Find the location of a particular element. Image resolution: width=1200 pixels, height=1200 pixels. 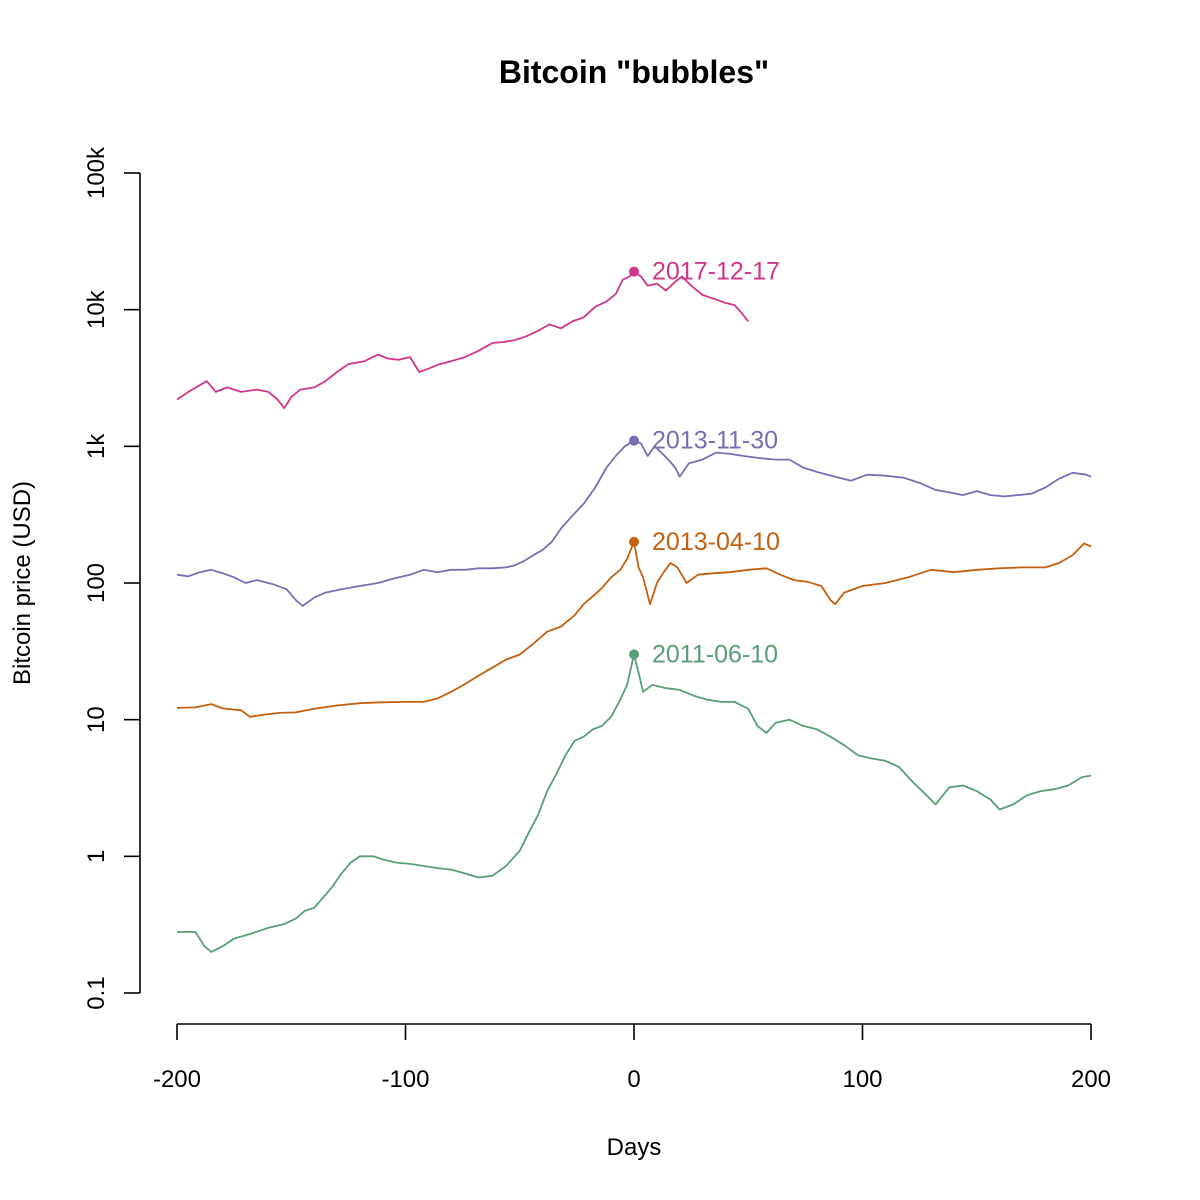

chart-title: Bitcoin "bubbles" is located at coordinates (634, 72).